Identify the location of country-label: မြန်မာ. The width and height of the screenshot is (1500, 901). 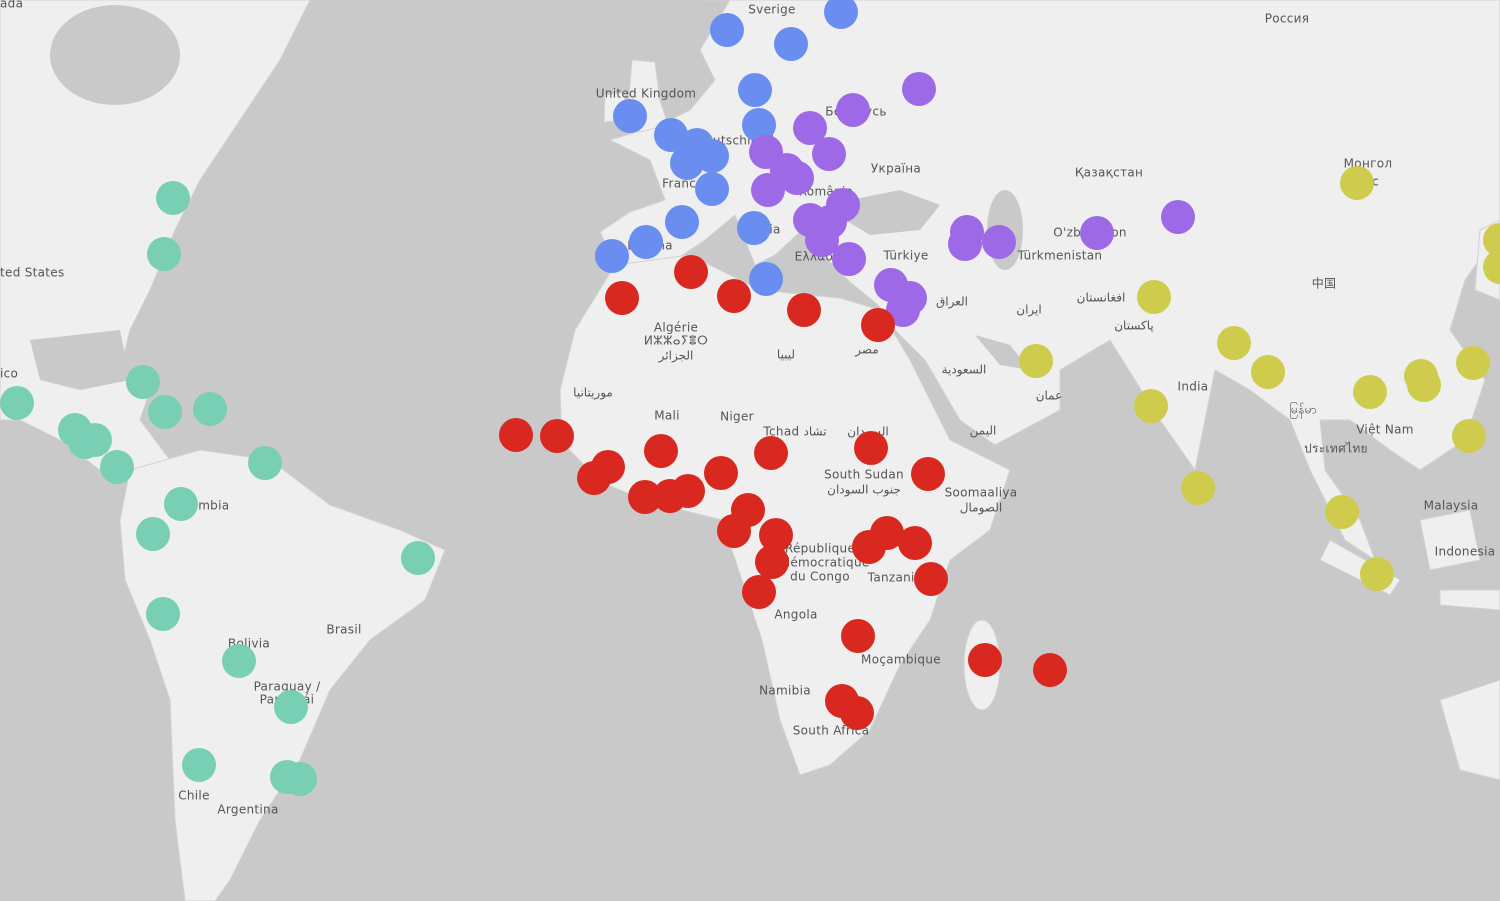
(1303, 410).